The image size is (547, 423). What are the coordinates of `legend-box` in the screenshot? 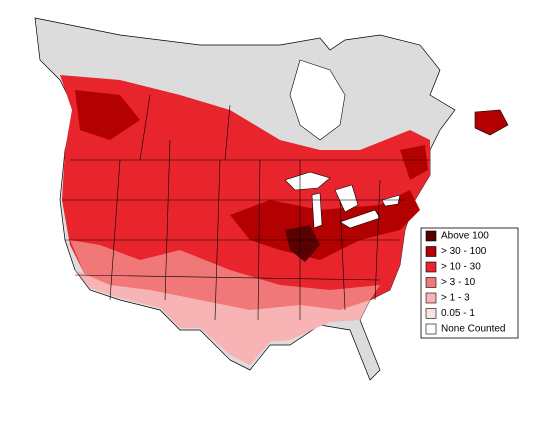 It's located at (469, 283).